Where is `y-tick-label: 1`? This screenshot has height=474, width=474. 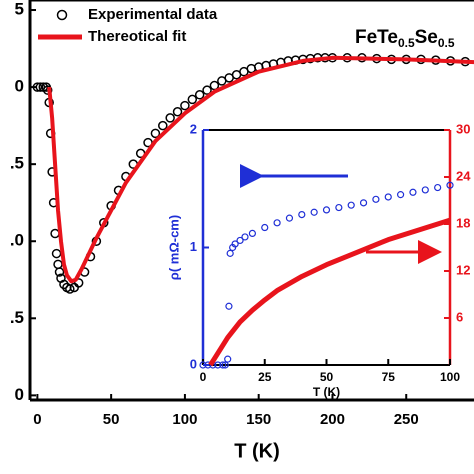 y-tick-label: 1 is located at coordinates (193, 246).